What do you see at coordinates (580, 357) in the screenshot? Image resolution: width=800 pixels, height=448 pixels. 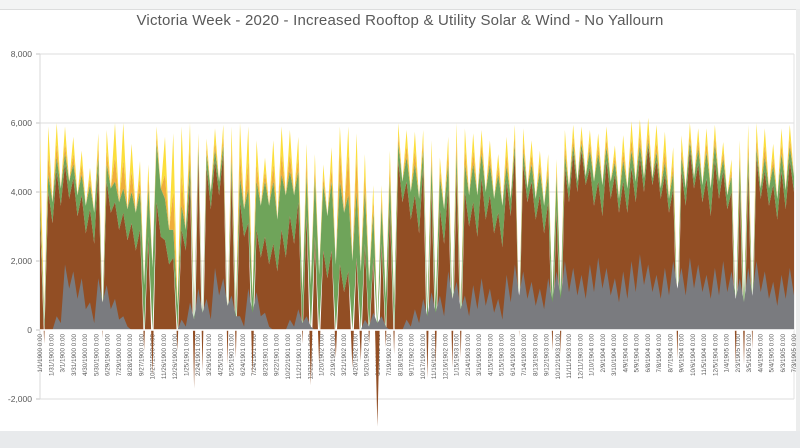 I see `x-axis-label: 12/11/1903 0:00` at bounding box center [580, 357].